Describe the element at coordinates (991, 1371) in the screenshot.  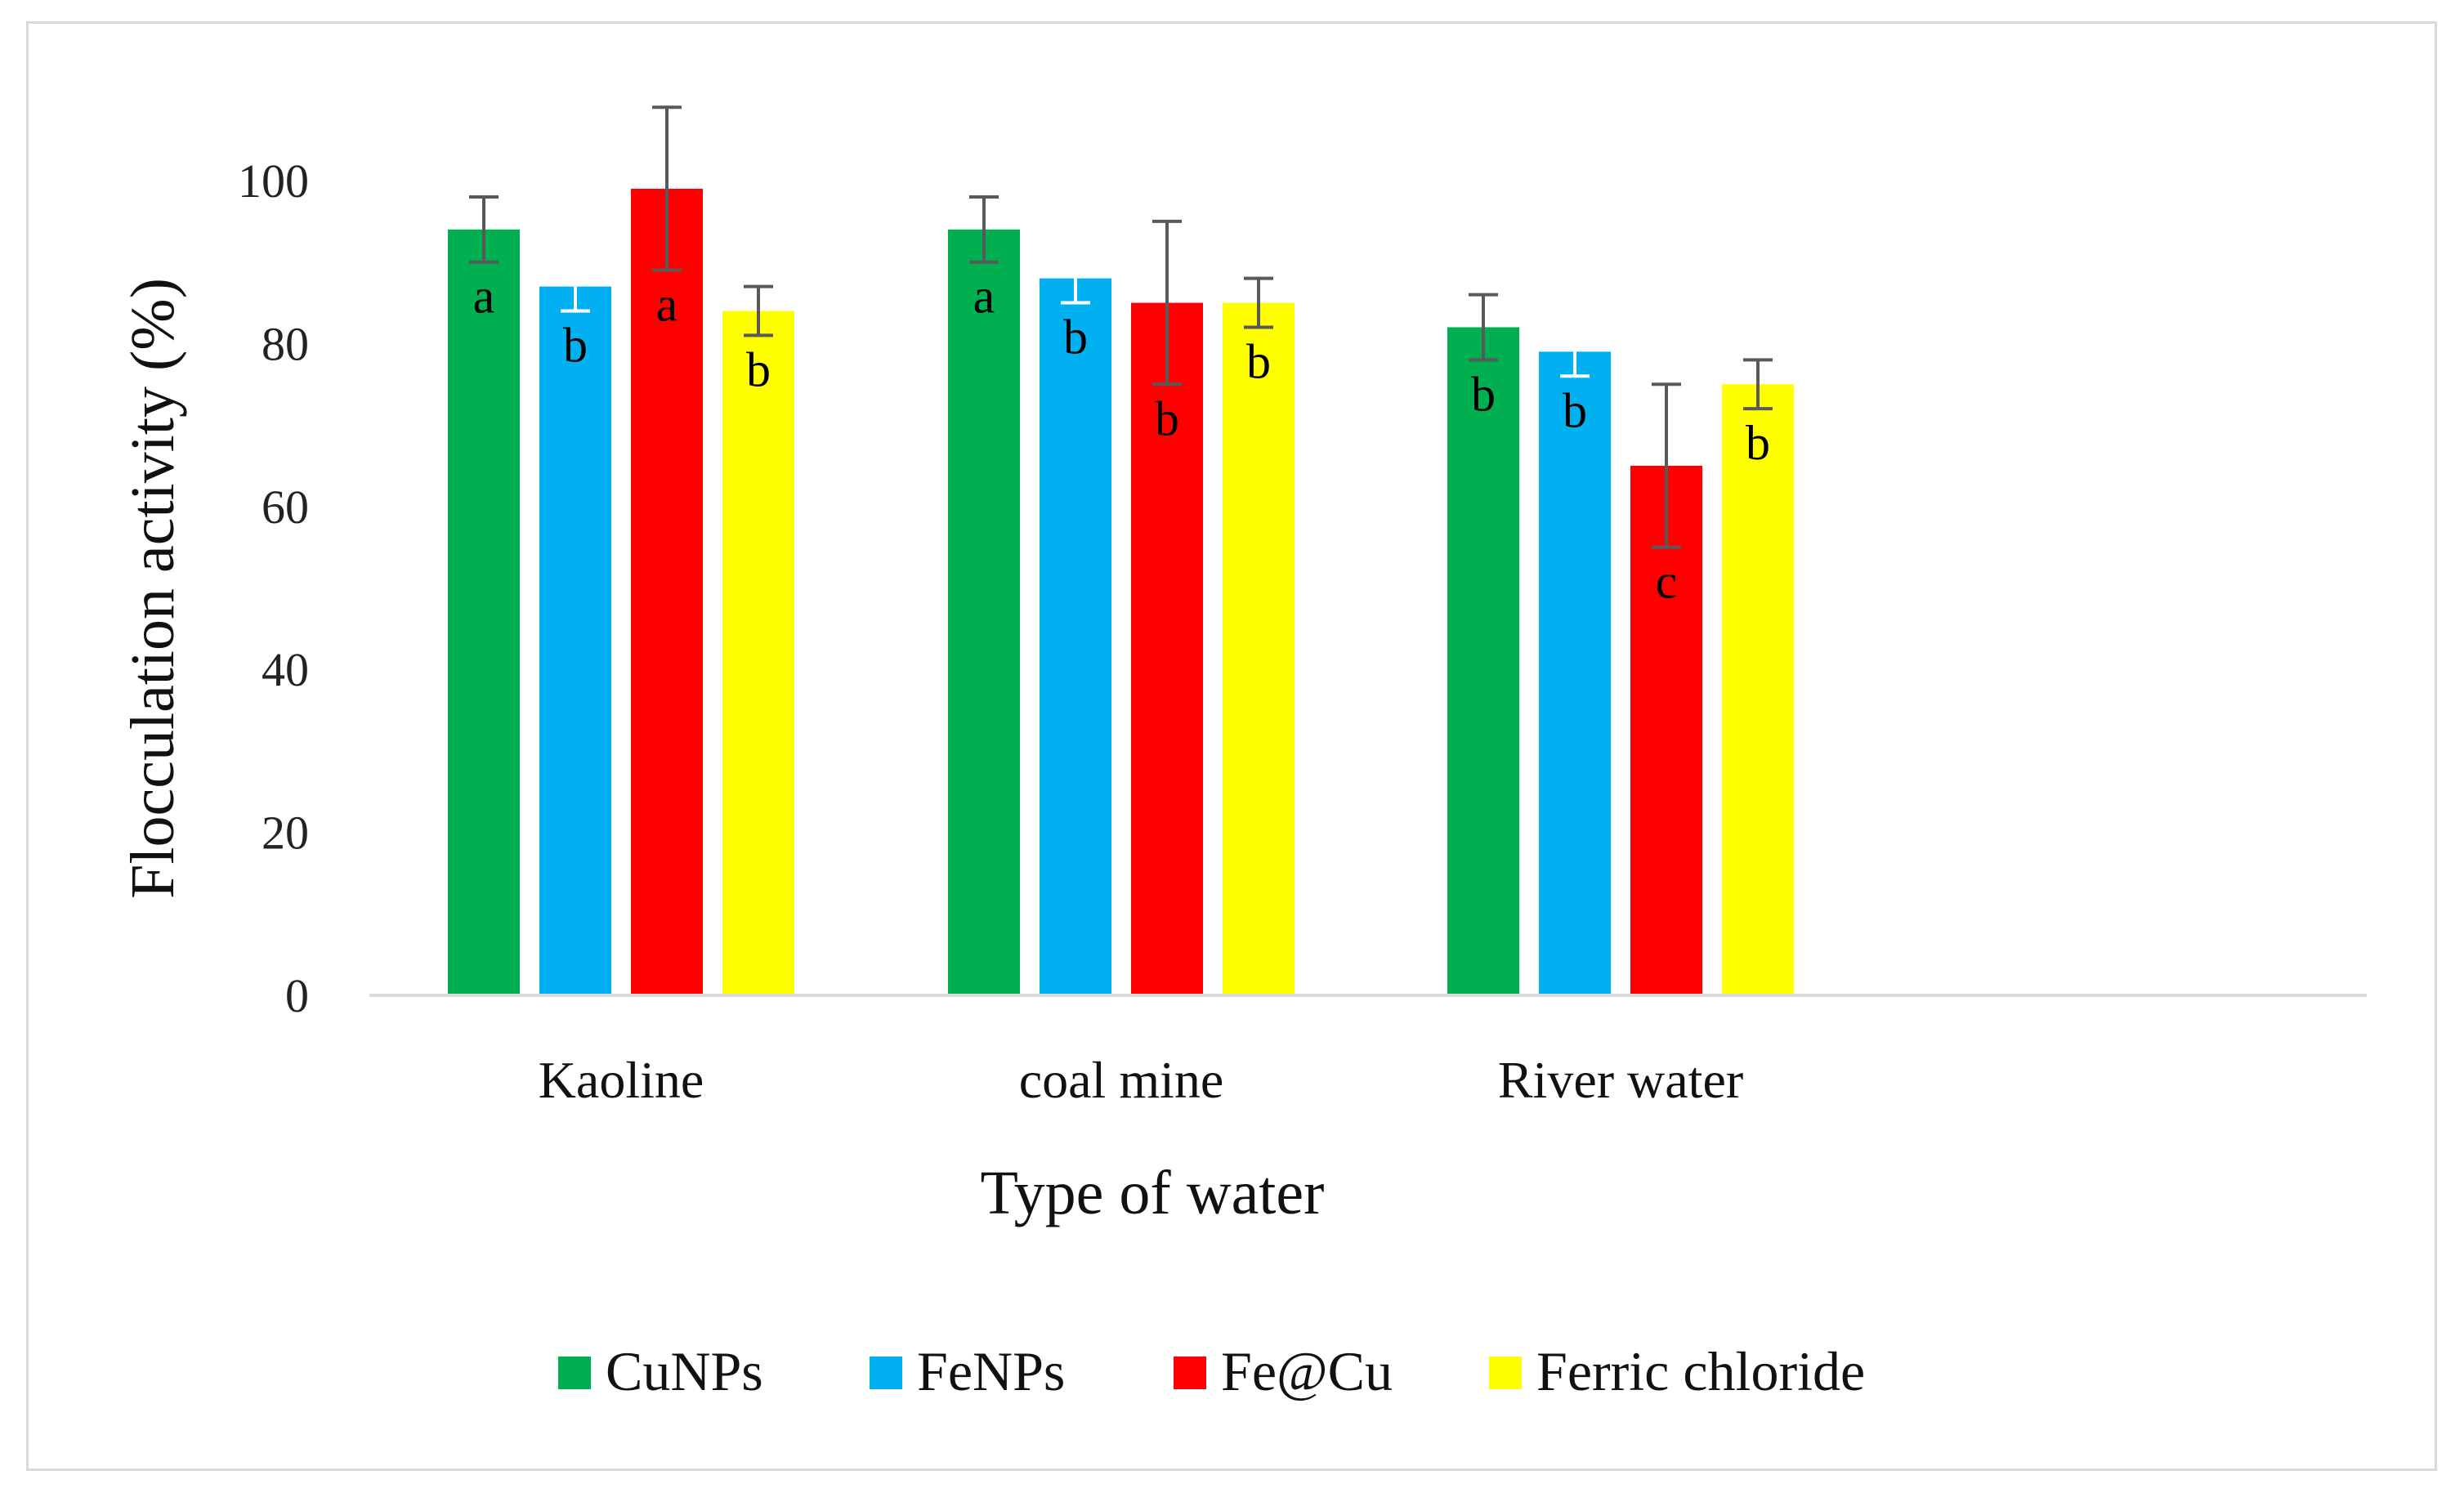
I see `legend-label: FeNPs` at that location.